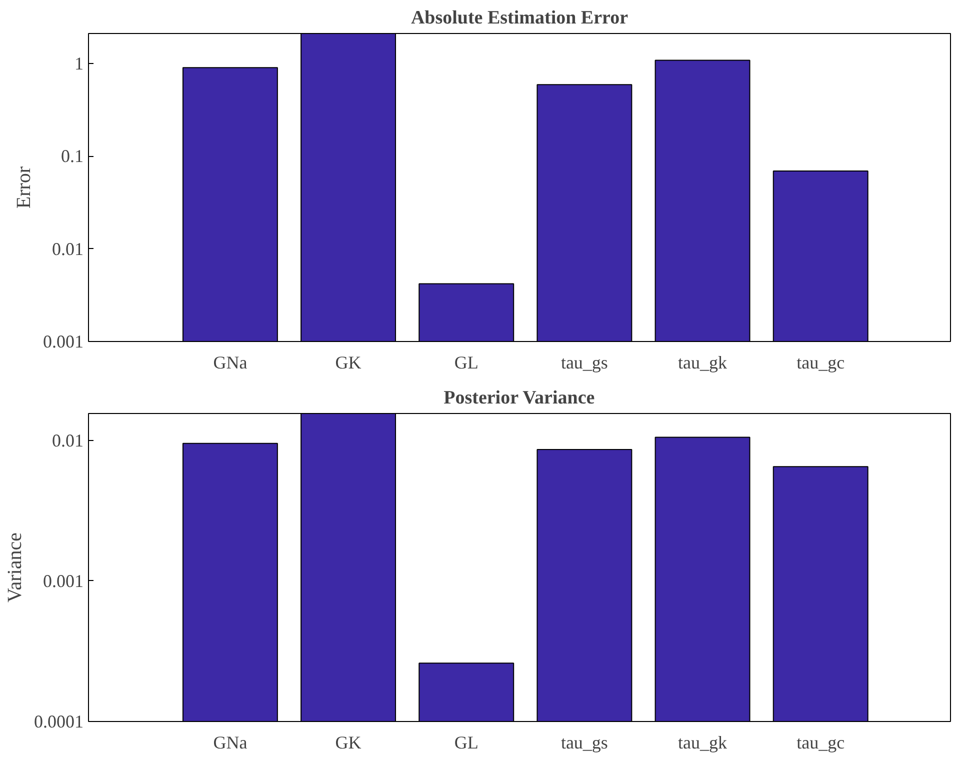  Describe the element at coordinates (15, 567) in the screenshot. I see `y-axis-title: Variance` at that location.